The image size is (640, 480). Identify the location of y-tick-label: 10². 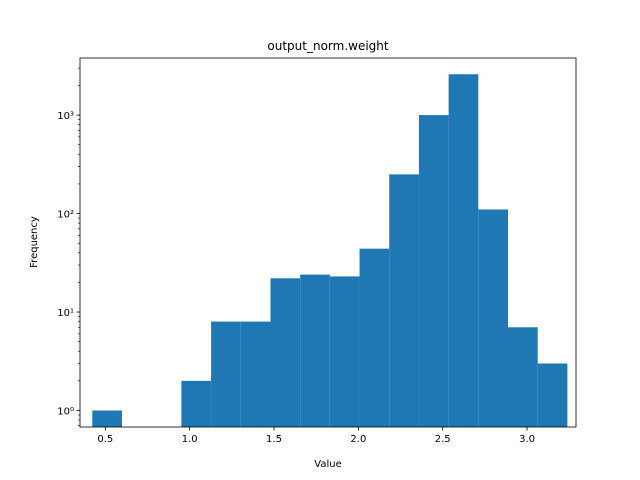
(65, 215).